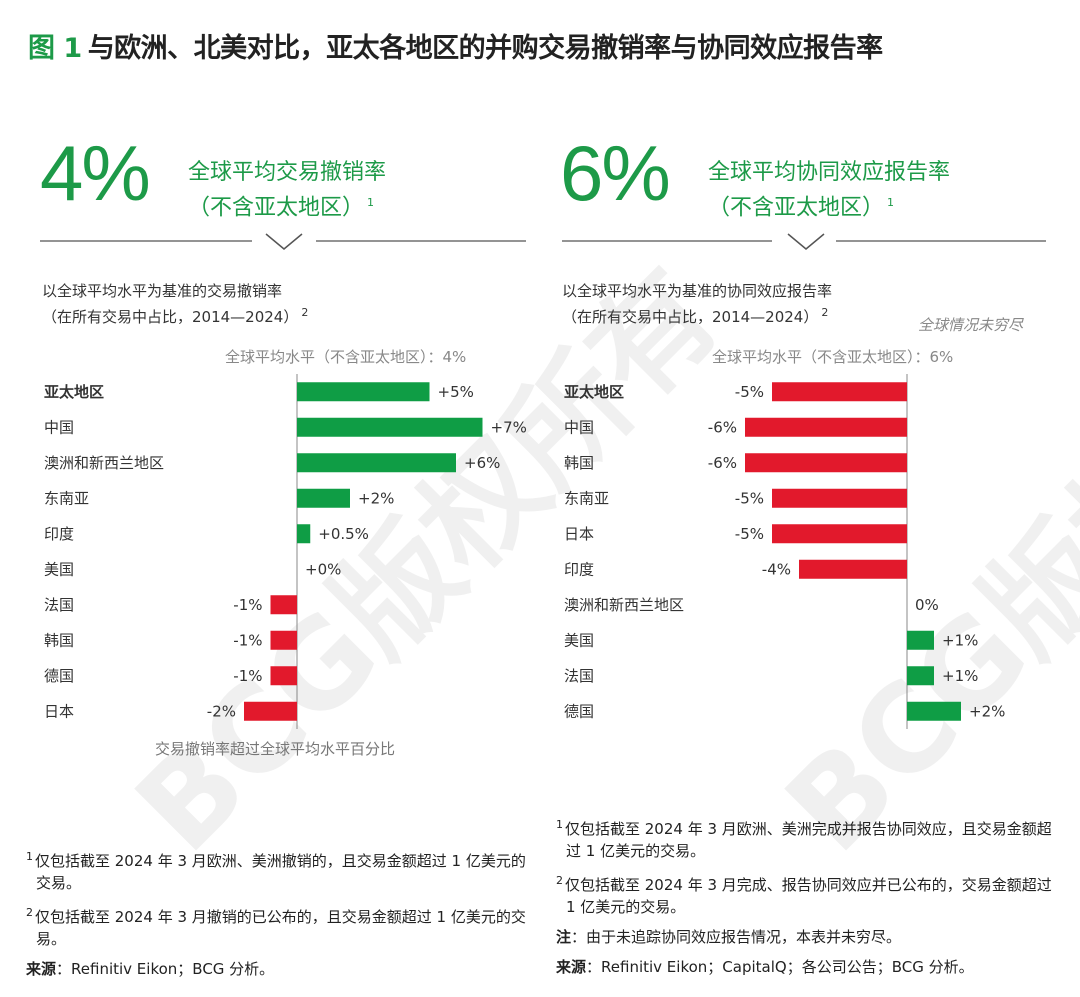 The image size is (1080, 997). What do you see at coordinates (571, 967) in the screenshot?
I see `right-source-label: 来源` at bounding box center [571, 967].